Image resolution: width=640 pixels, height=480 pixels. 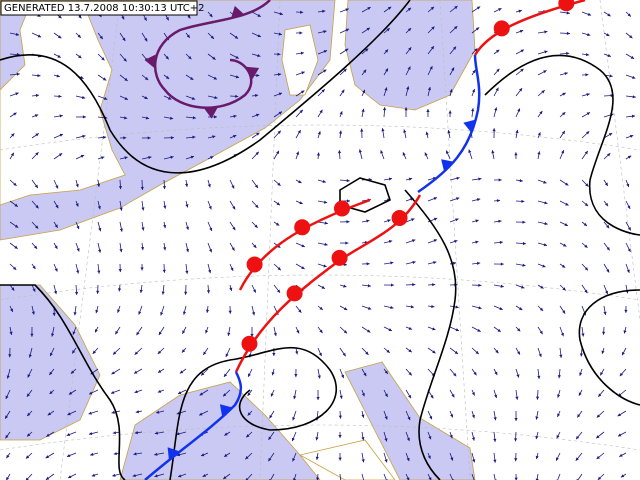 What do you see at coordinates (410, 55) in the screenshot?
I see `baltic-sea` at bounding box center [410, 55].